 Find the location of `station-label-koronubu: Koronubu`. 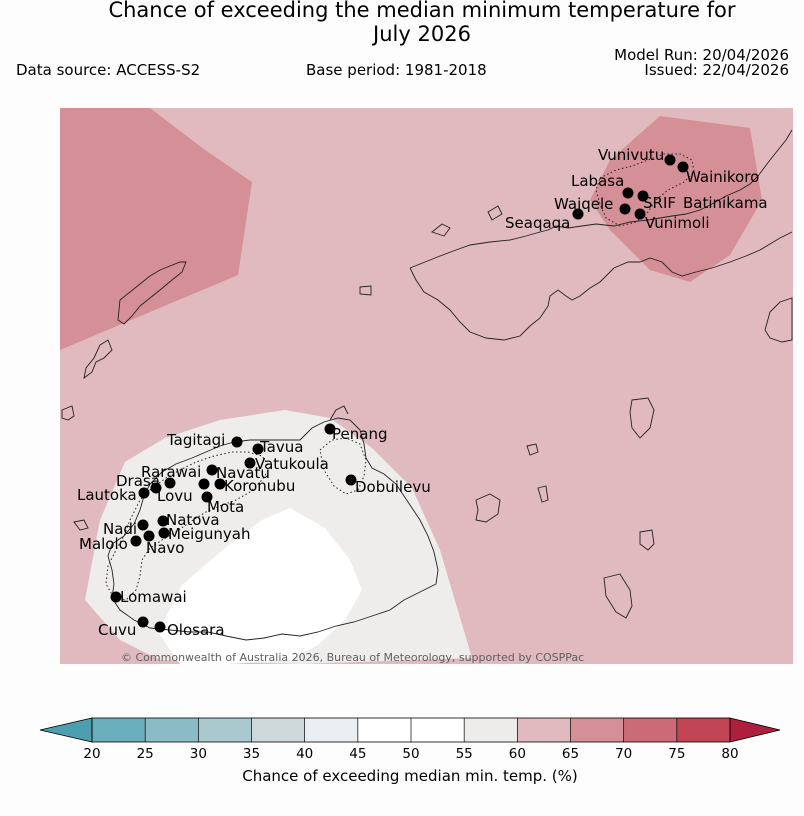

station-label-koronubu: Koronubu is located at coordinates (259, 486).